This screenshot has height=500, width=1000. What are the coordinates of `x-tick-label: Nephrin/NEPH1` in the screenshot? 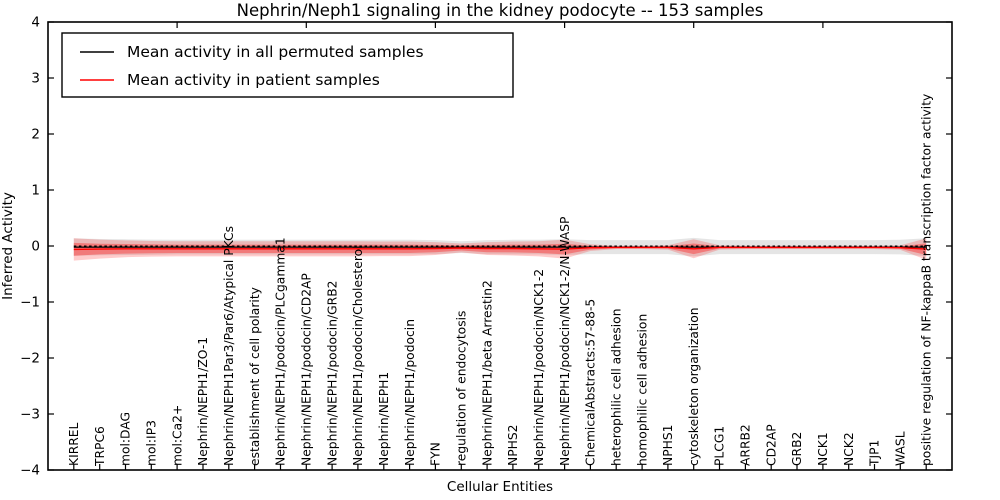 It's located at (384, 419).